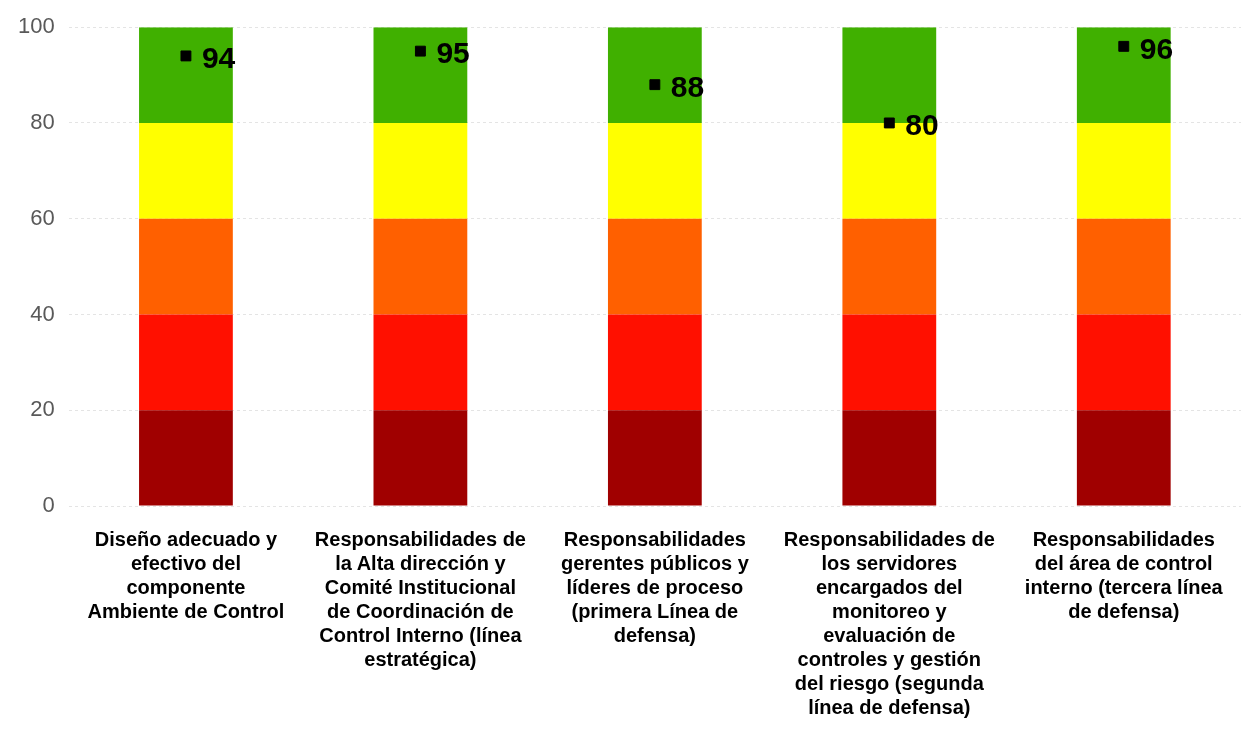 This screenshot has height=734, width=1249. Describe the element at coordinates (36, 26) in the screenshot. I see `y-tick-label: 100` at that location.